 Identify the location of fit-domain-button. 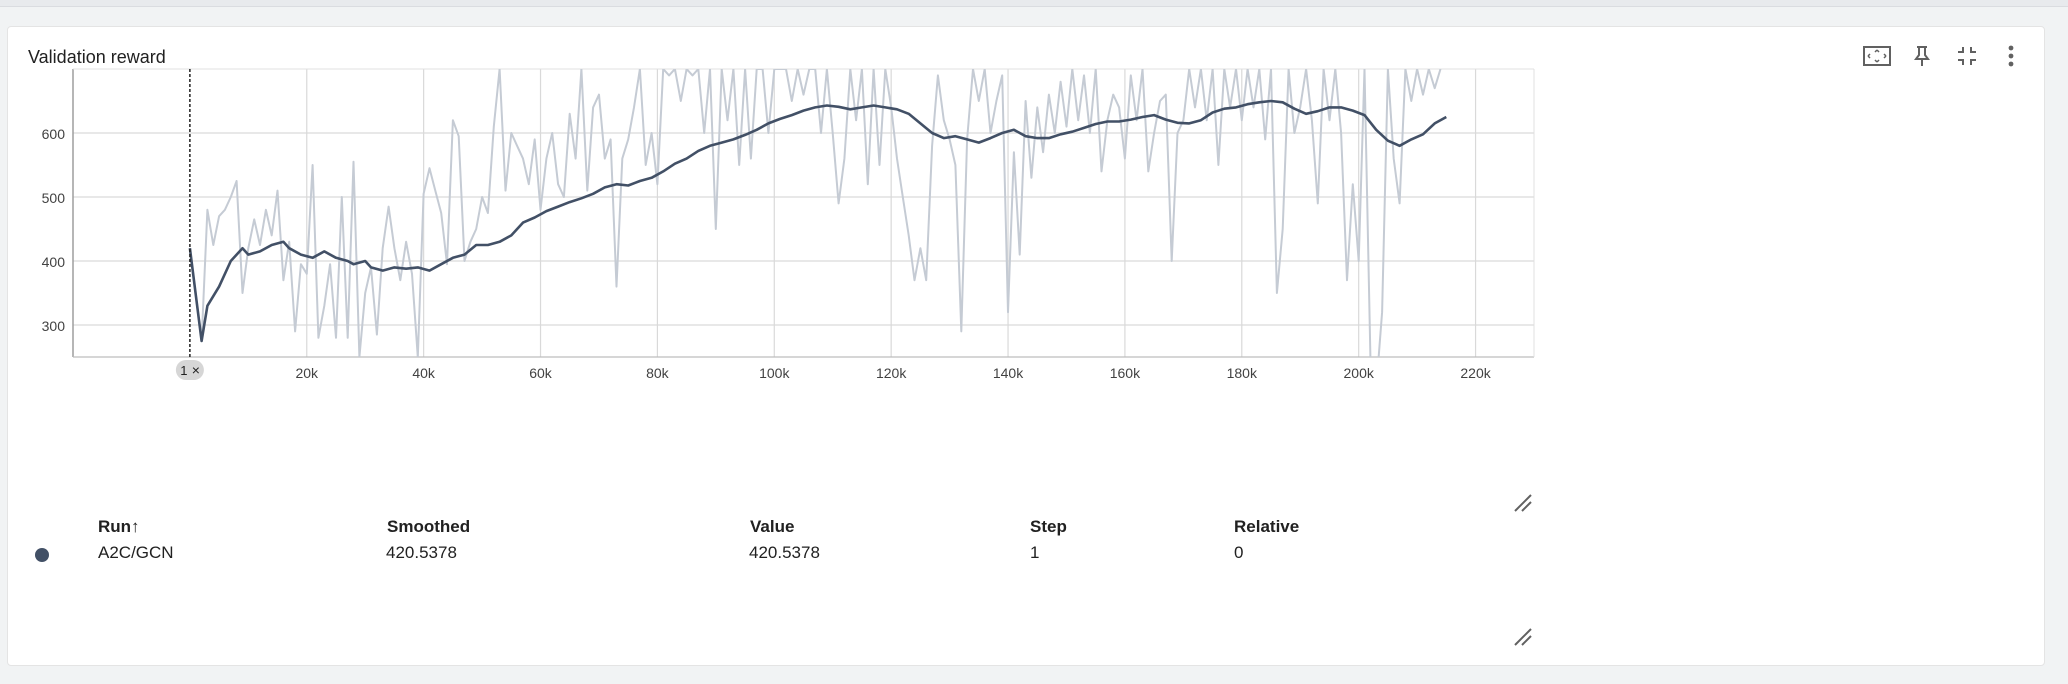
(1877, 56).